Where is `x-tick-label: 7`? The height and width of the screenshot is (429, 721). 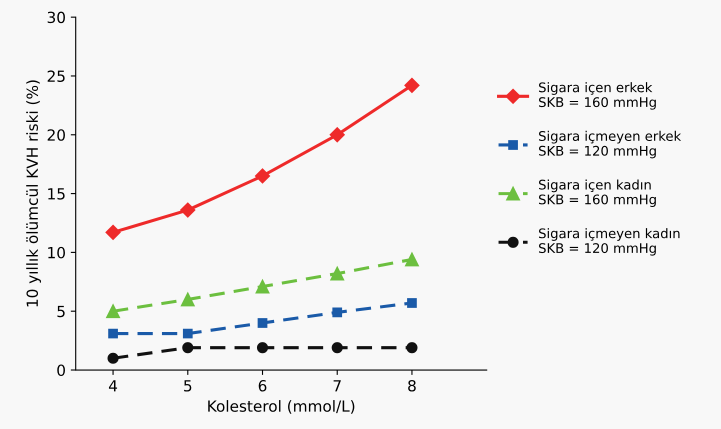
x-tick-label: 7 is located at coordinates (337, 386).